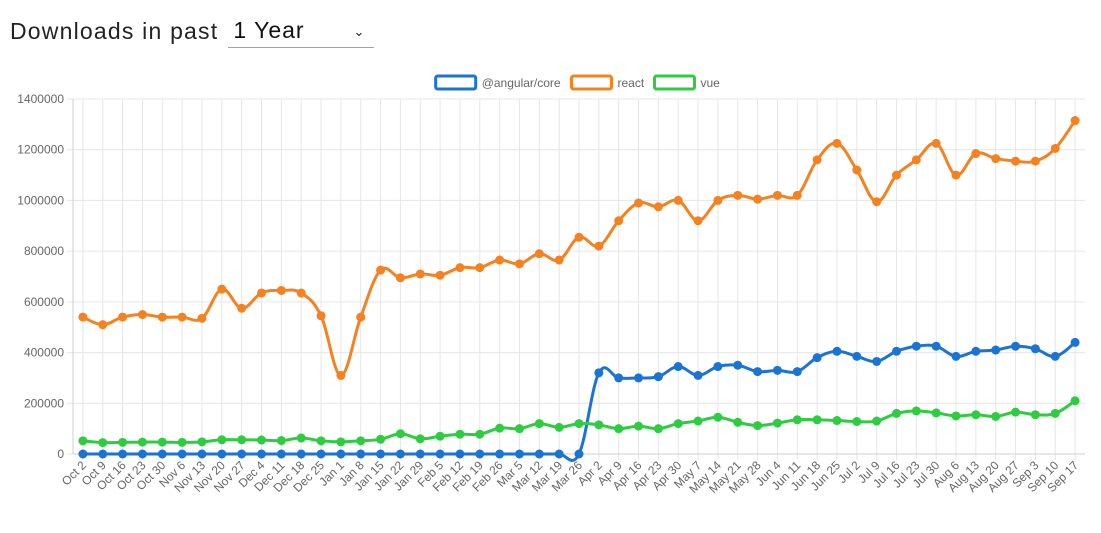  Describe the element at coordinates (60, 454) in the screenshot. I see `y-tick-label: 0` at that location.